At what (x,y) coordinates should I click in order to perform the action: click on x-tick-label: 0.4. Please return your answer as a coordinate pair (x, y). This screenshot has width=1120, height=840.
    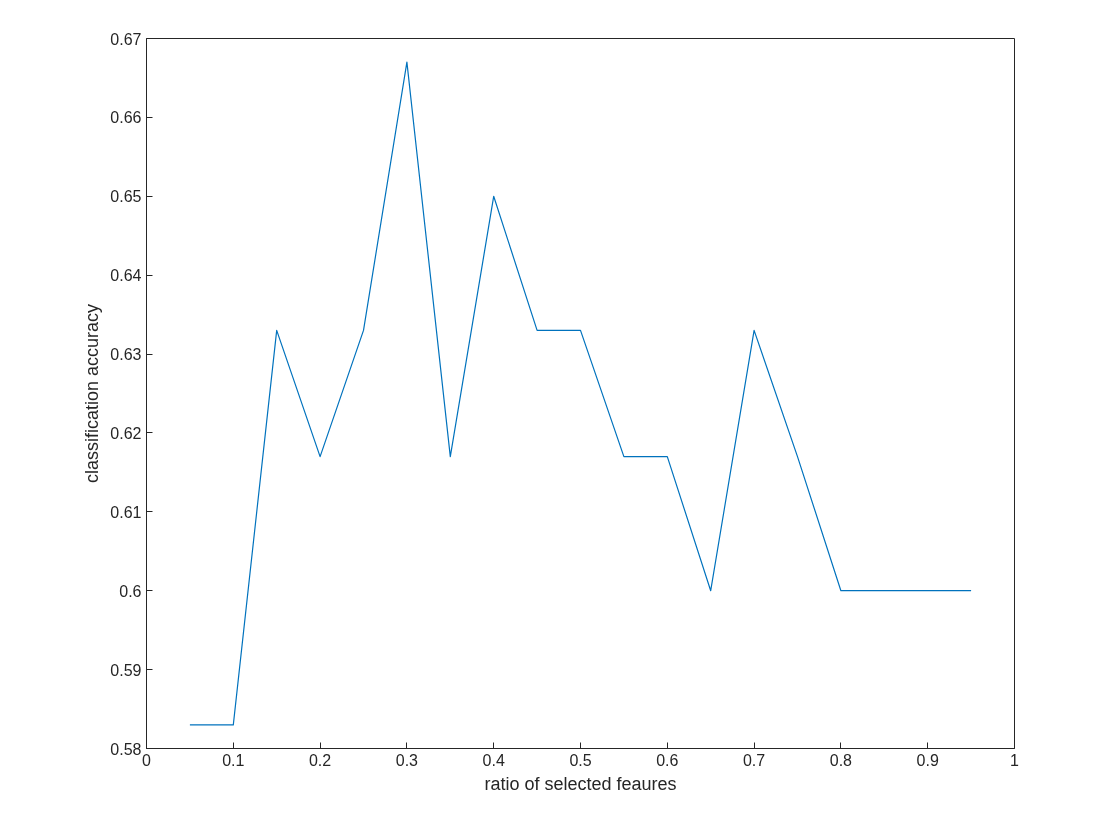
    Looking at the image, I should click on (493, 760).